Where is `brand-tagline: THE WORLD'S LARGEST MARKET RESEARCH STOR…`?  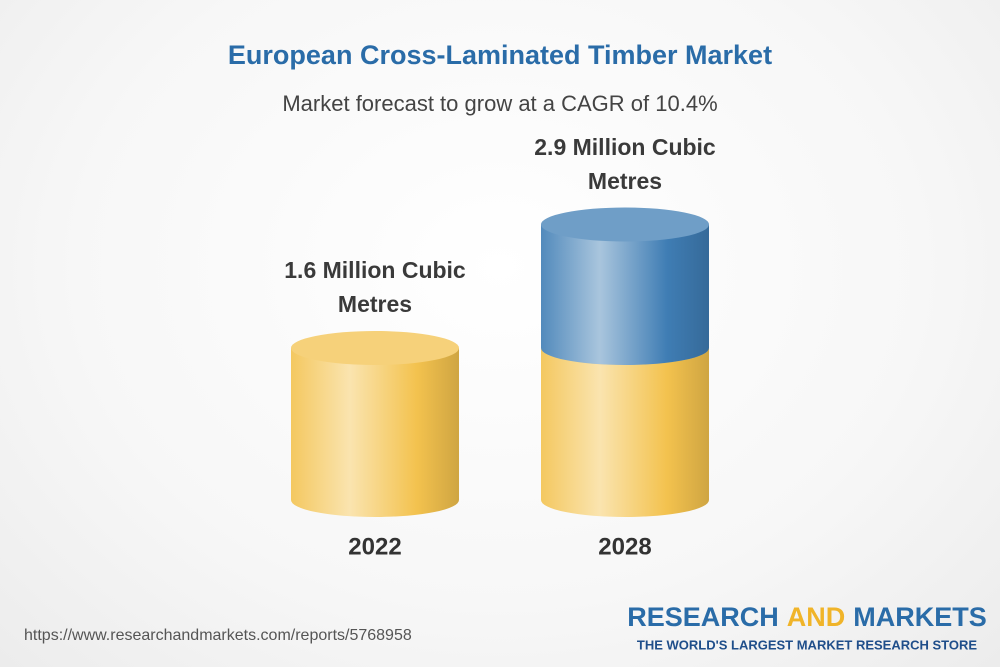
brand-tagline: THE WORLD'S LARGEST MARKET RESEARCH STOR… is located at coordinates (807, 644).